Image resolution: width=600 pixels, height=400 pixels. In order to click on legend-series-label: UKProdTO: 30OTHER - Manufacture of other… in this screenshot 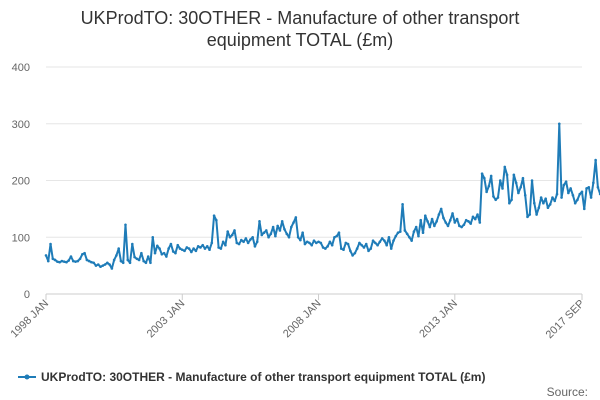, I will do `click(263, 377)`.